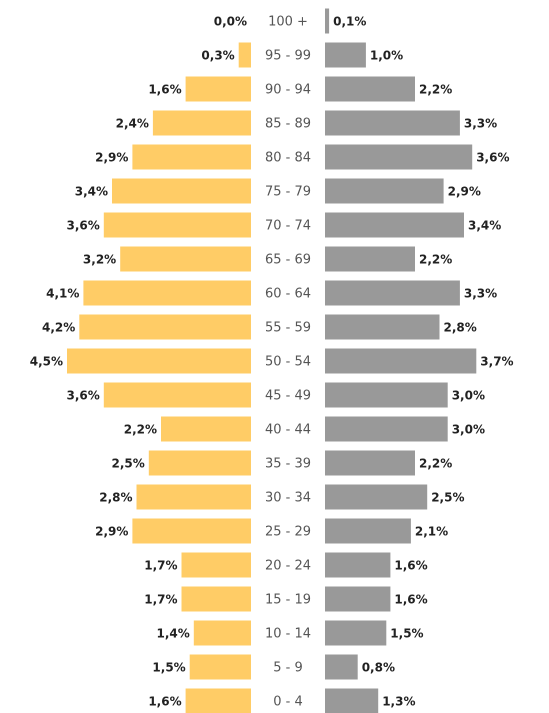 The width and height of the screenshot is (549, 713). Describe the element at coordinates (46, 362) in the screenshot. I see `left-value-label: 4,5%` at that location.